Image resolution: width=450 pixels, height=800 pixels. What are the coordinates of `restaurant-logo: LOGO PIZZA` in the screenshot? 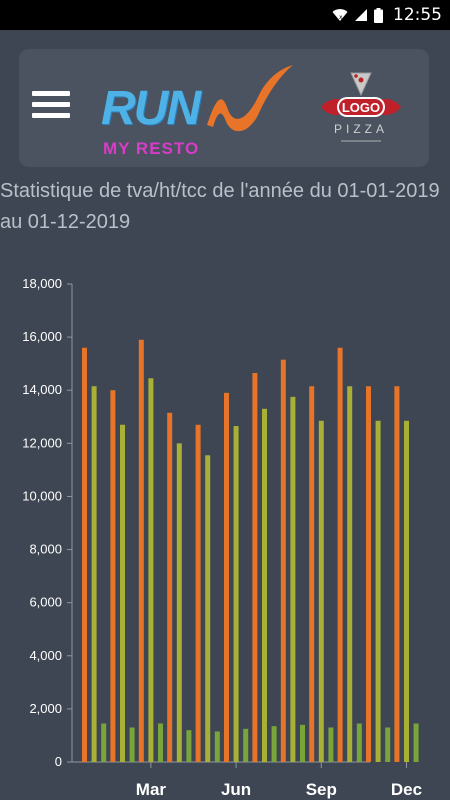 It's located at (361, 107).